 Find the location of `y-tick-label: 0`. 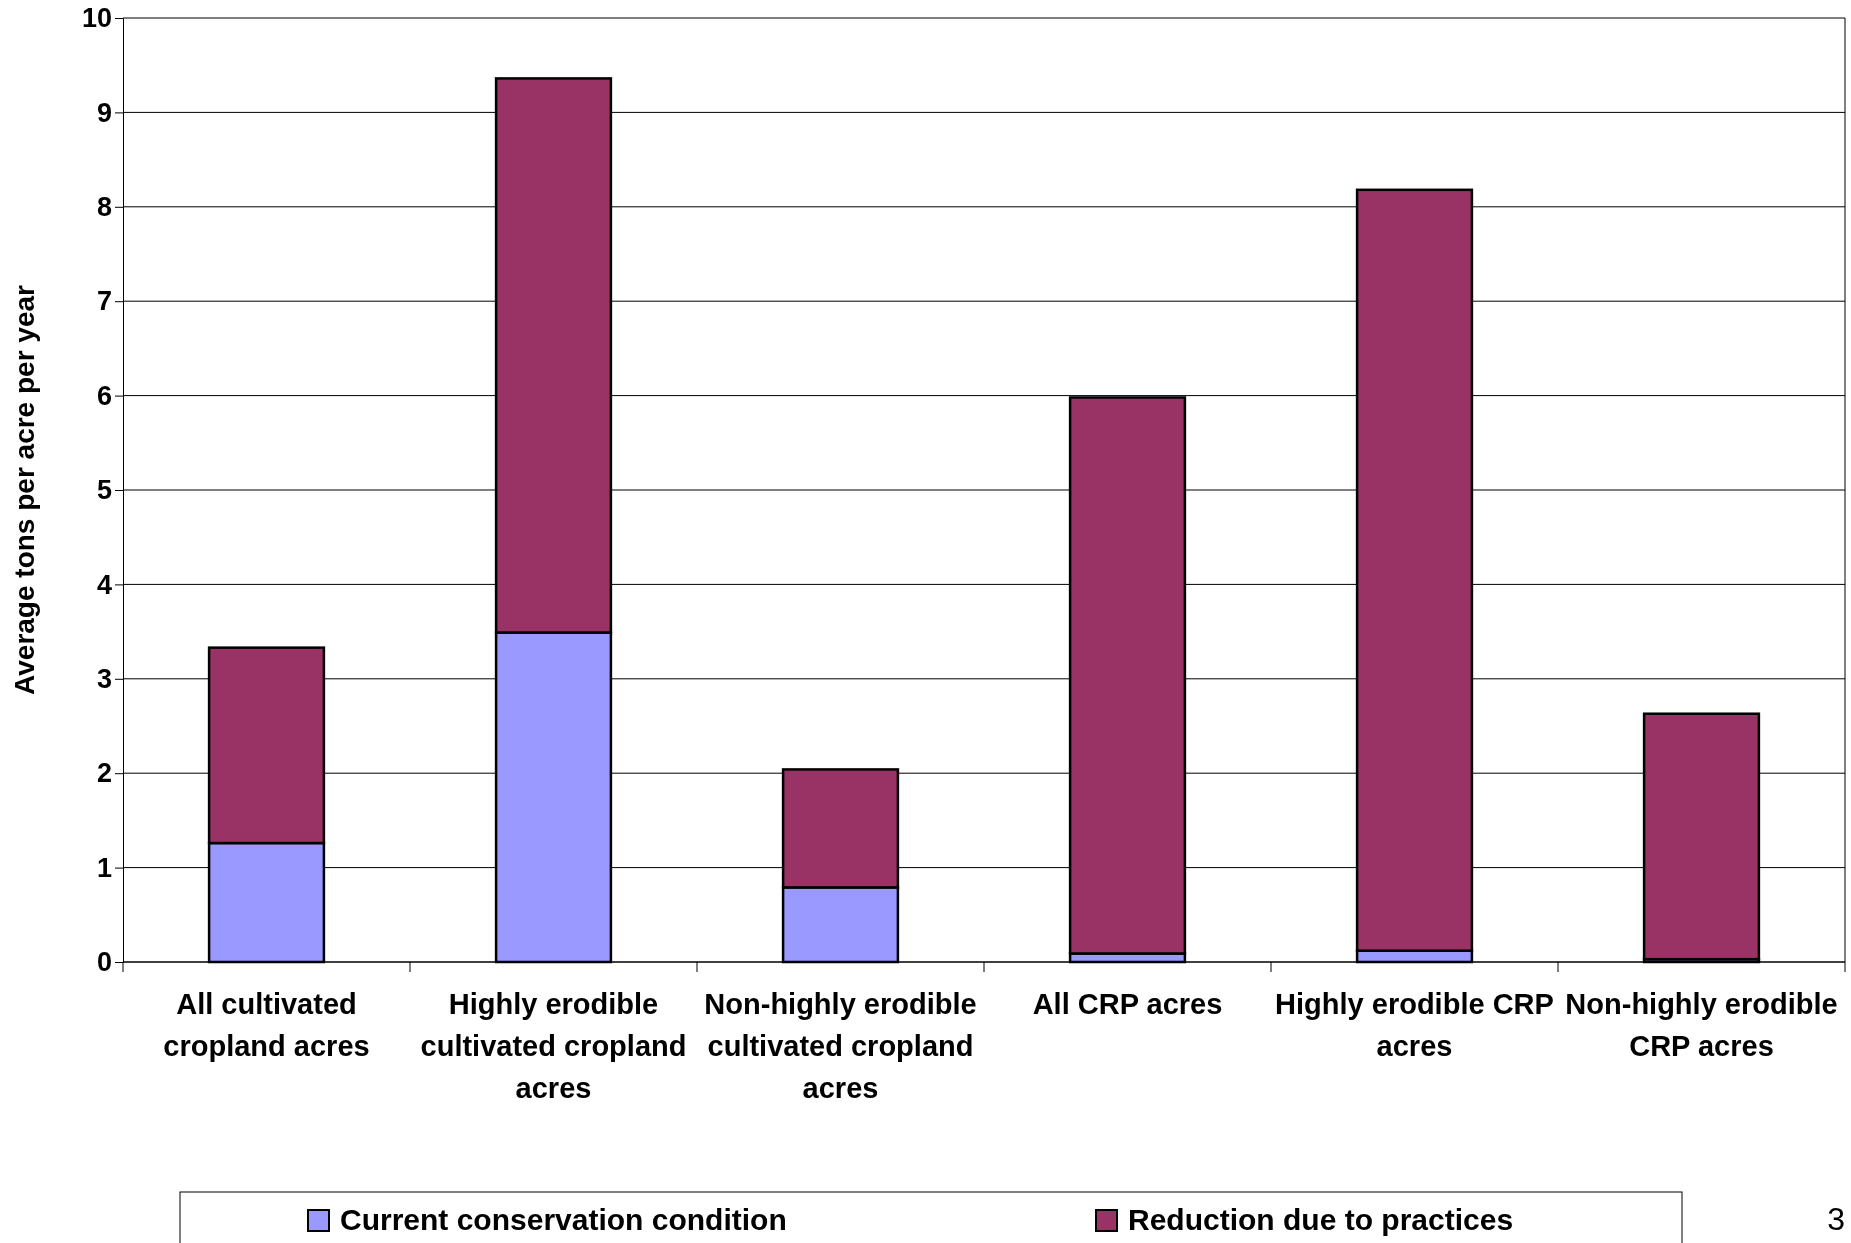

y-tick-label: 0 is located at coordinates (104, 962).